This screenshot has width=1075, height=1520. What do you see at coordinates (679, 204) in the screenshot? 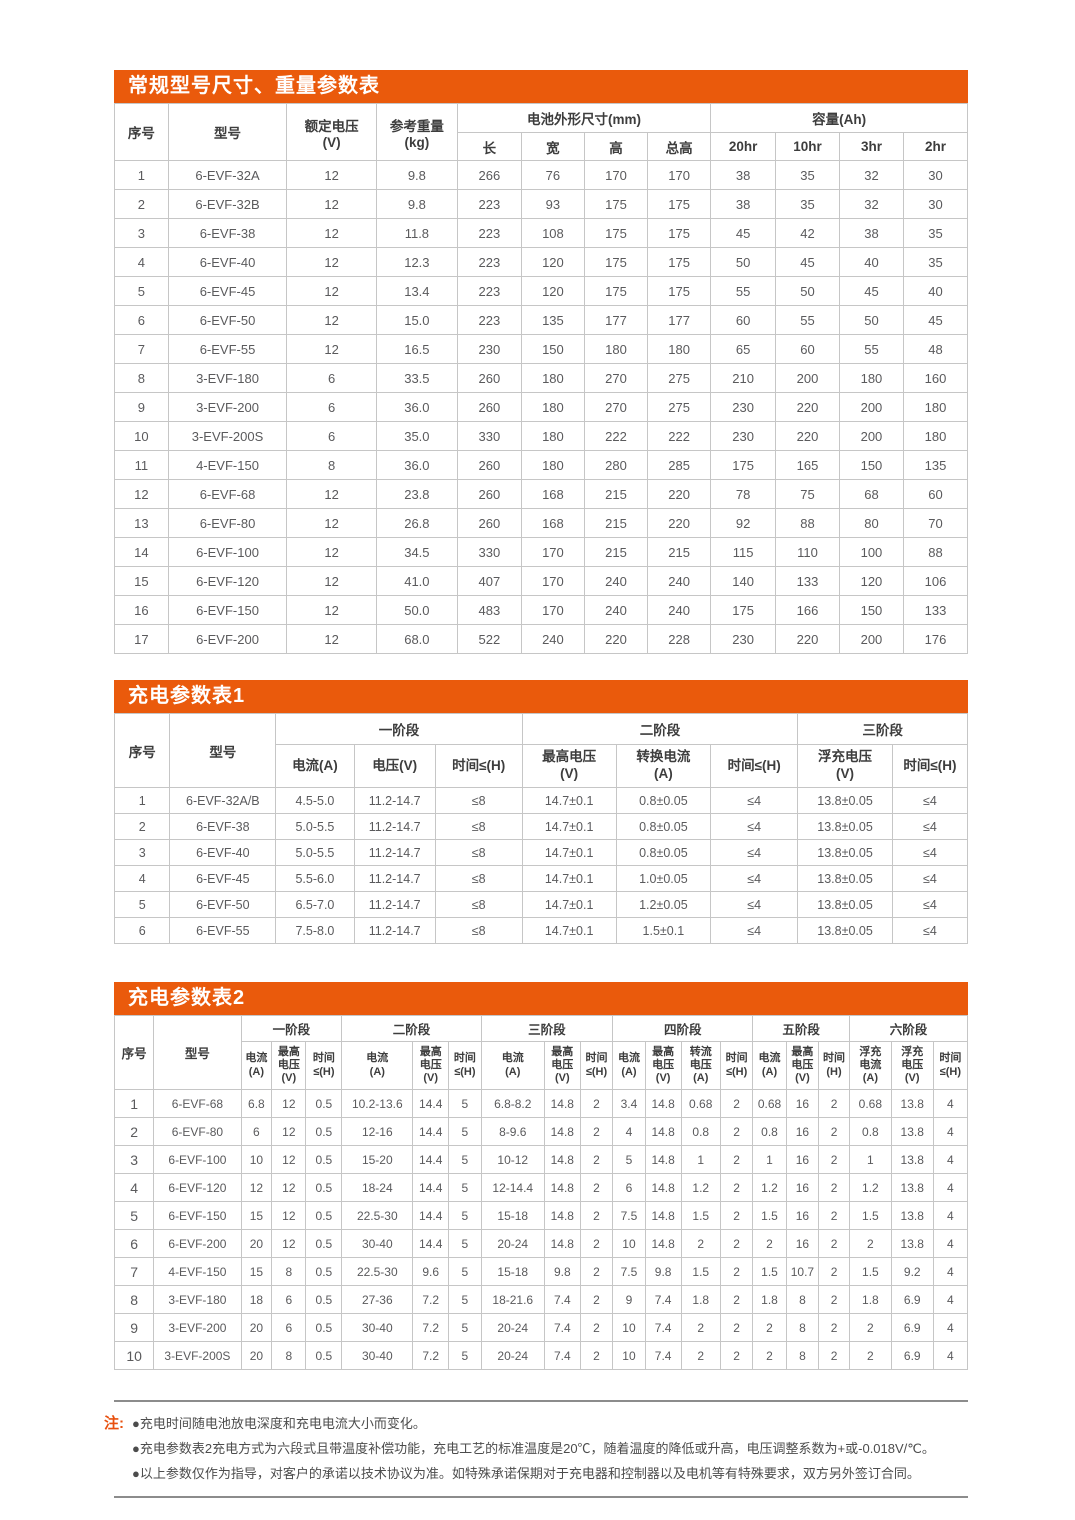
I see `data-cell: 175` at bounding box center [679, 204].